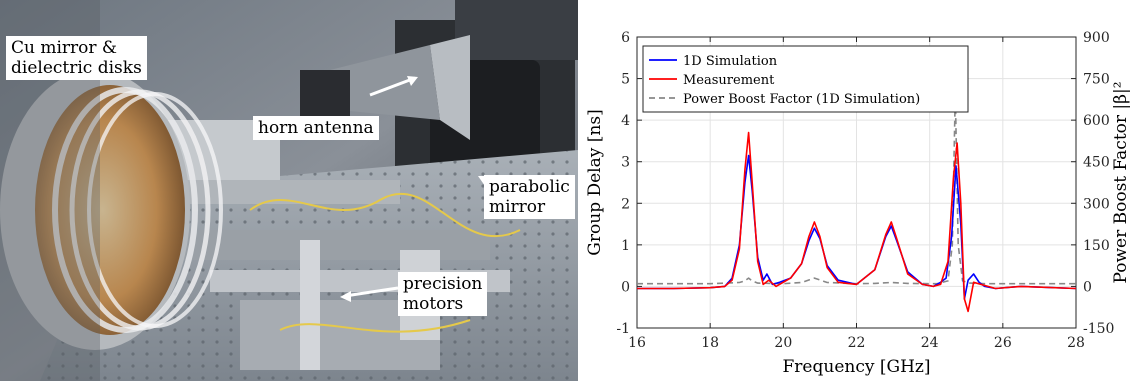 Image resolution: width=1137 pixels, height=385 pixels. I want to click on x-tick-label: 24, so click(930, 343).